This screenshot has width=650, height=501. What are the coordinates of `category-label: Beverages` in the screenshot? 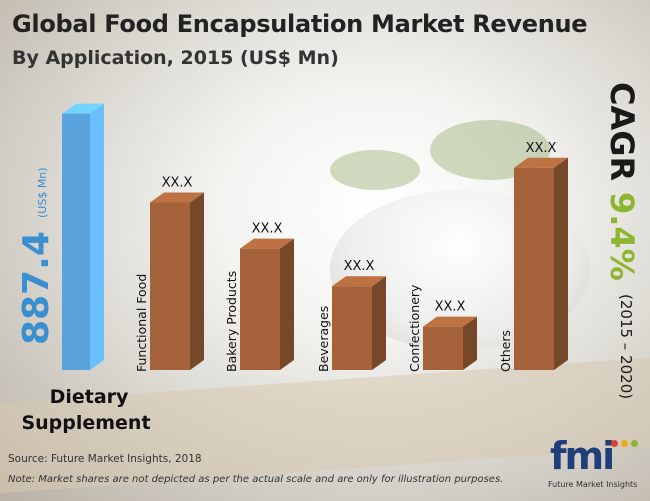 It's located at (323, 339).